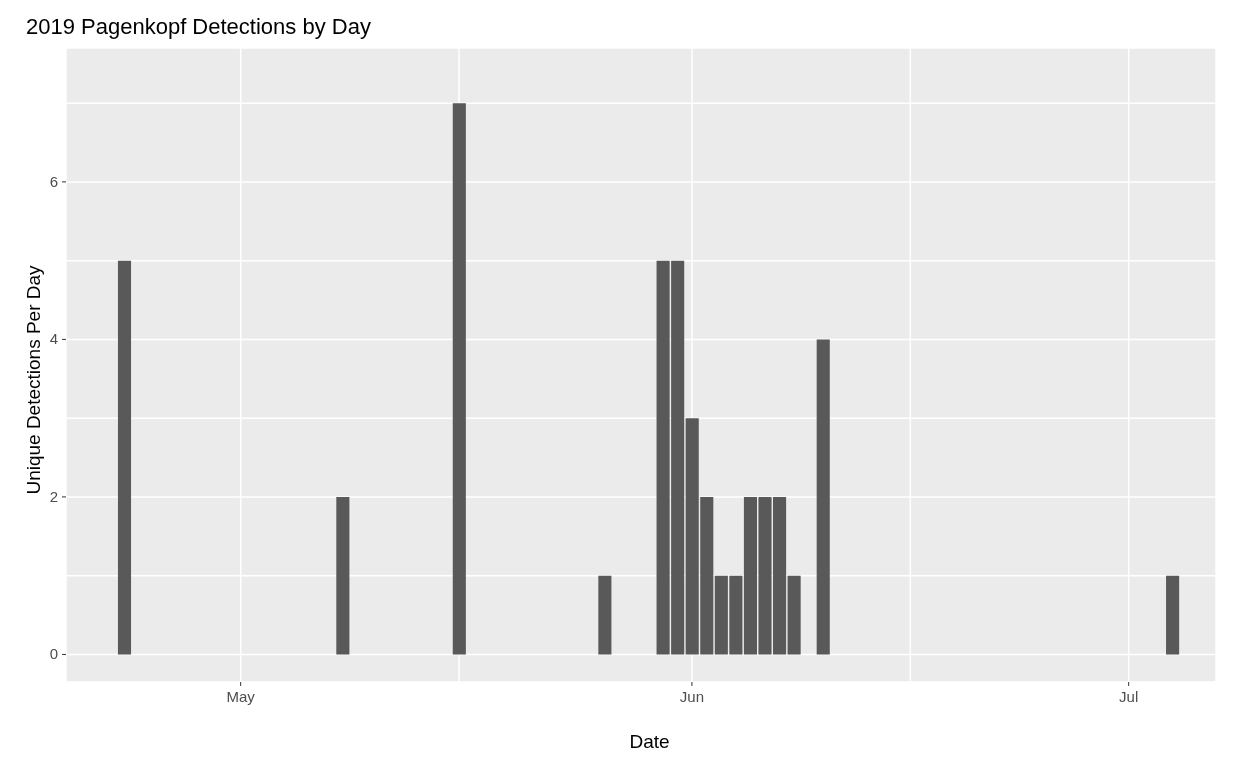  What do you see at coordinates (53, 339) in the screenshot?
I see `y-tick-label: 4` at bounding box center [53, 339].